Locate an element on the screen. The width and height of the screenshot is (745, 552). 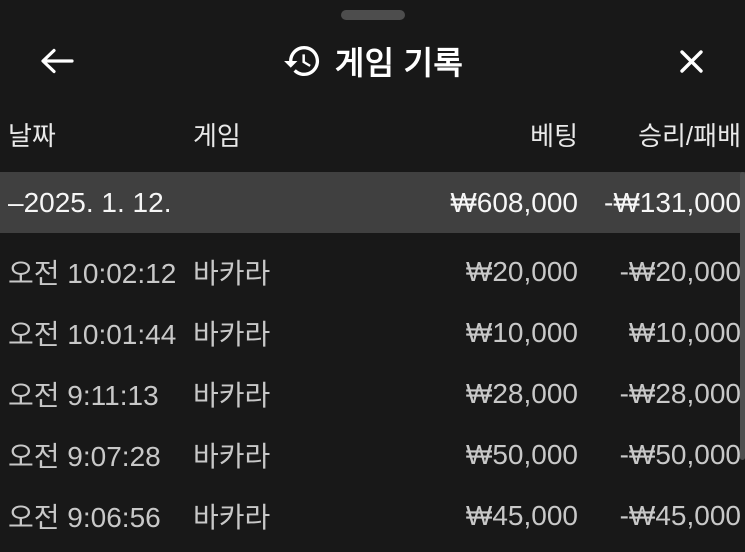
row-time: 오전 9:07:28 is located at coordinates (84, 456).